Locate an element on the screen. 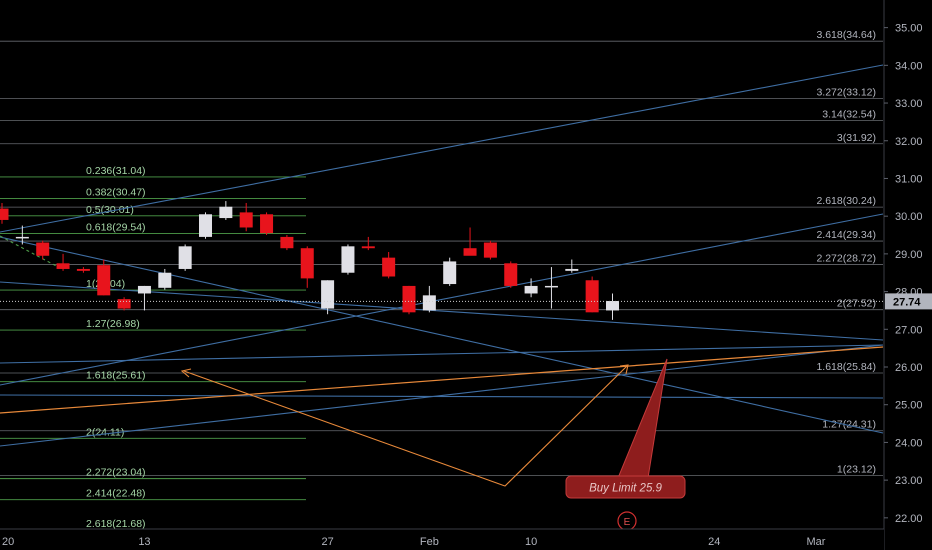  time-tick-label: Mar is located at coordinates (816, 542).